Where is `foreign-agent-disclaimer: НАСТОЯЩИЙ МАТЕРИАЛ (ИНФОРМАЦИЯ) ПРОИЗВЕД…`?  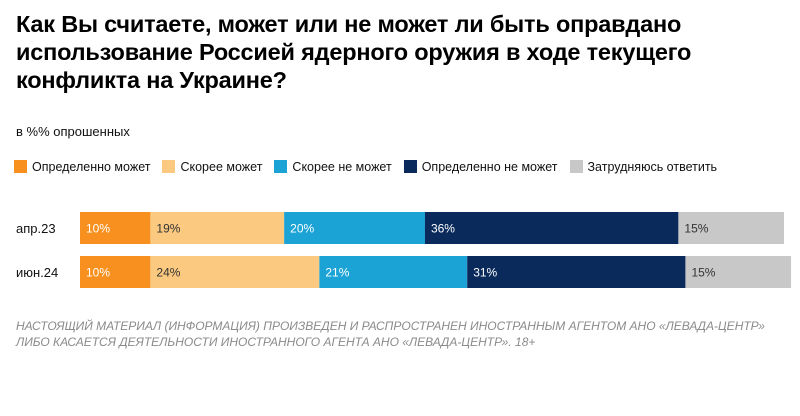 foreign-agent-disclaimer: НАСТОЯЩИЙ МАТЕРИАЛ (ИНФОРМАЦИЯ) ПРОИЗВЕД… is located at coordinates (390, 334).